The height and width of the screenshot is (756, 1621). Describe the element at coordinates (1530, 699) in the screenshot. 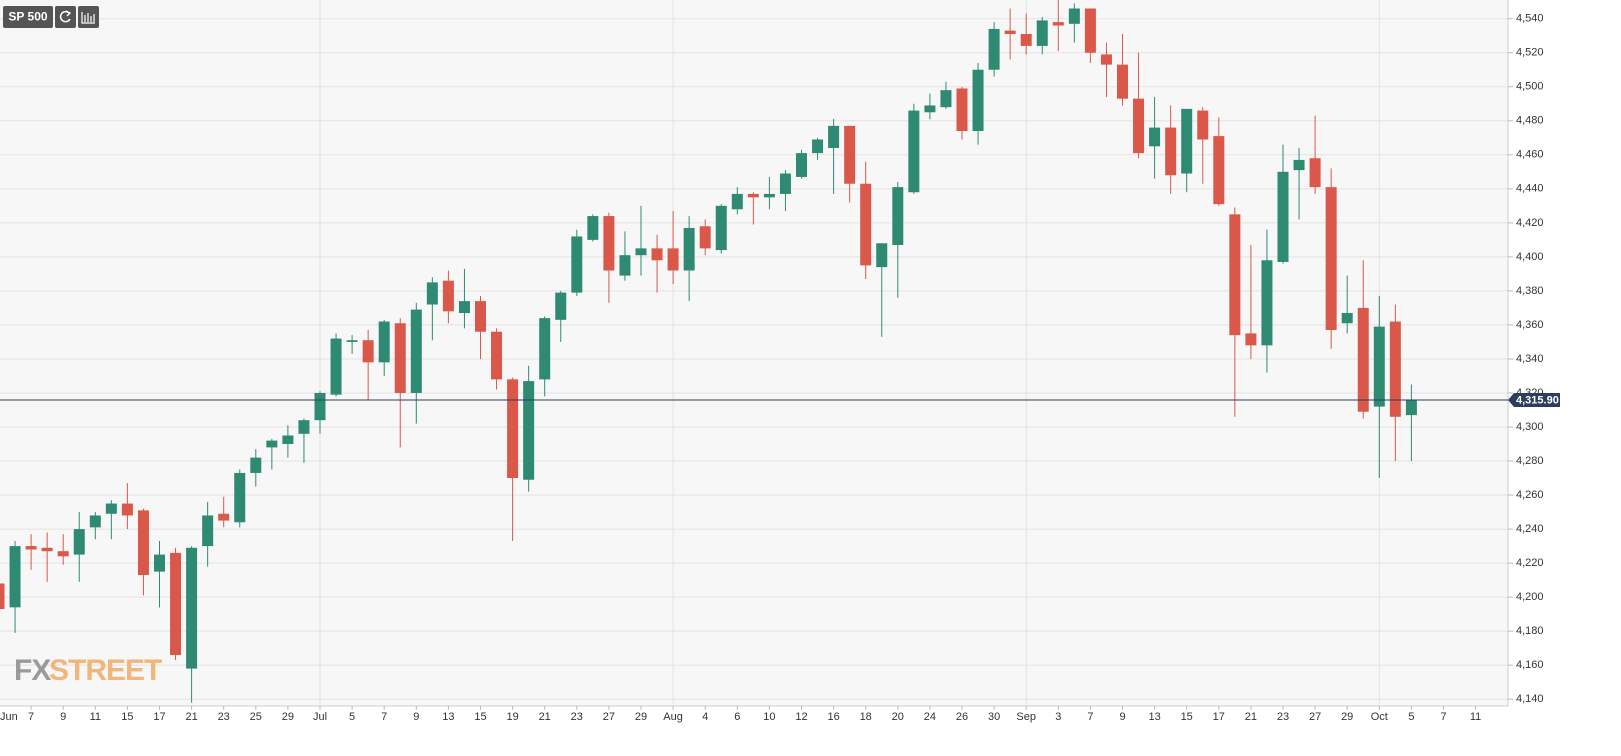

I see `y-tick-label: 4,140` at that location.